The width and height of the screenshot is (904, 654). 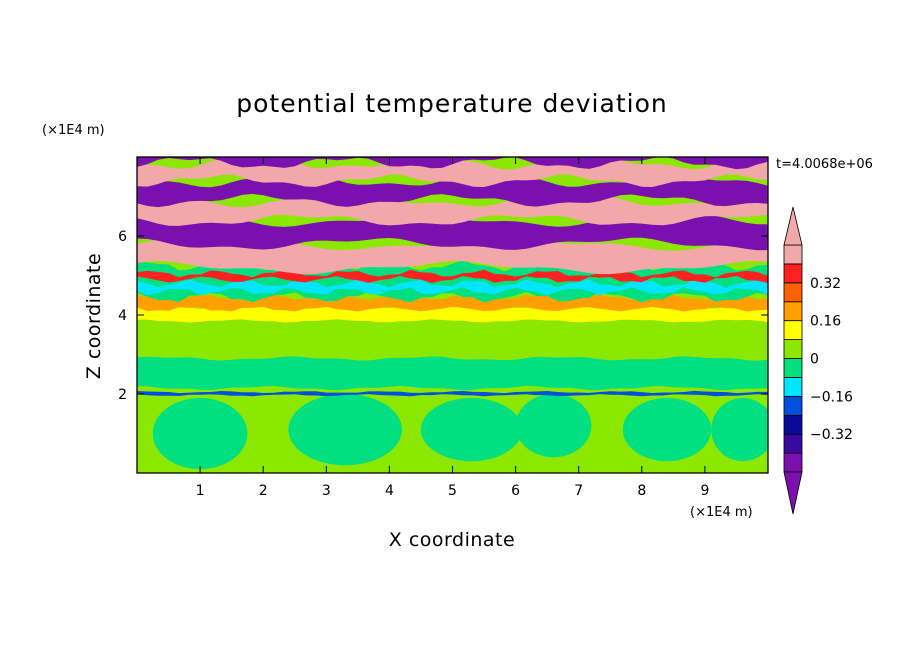 I want to click on colorbar-tick-label: 0, so click(x=814, y=360).